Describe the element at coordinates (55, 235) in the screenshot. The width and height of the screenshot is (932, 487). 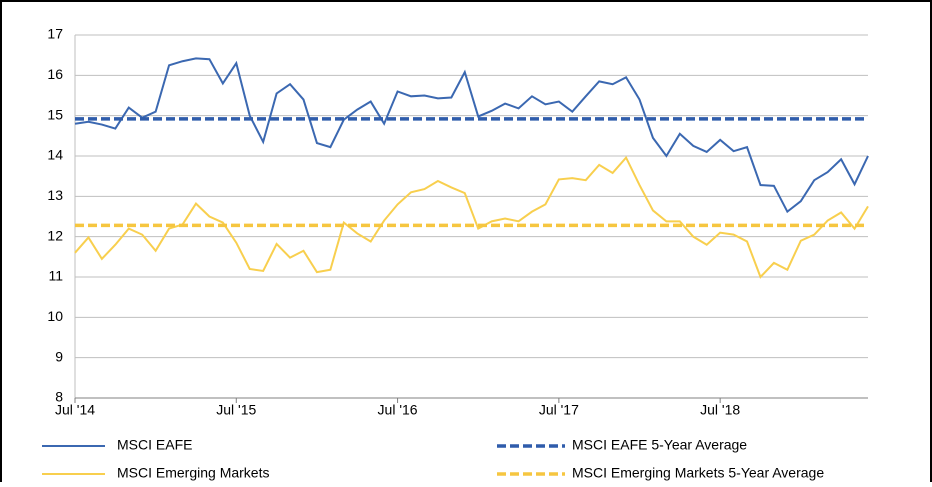
I see `y-tick-label: 12` at that location.